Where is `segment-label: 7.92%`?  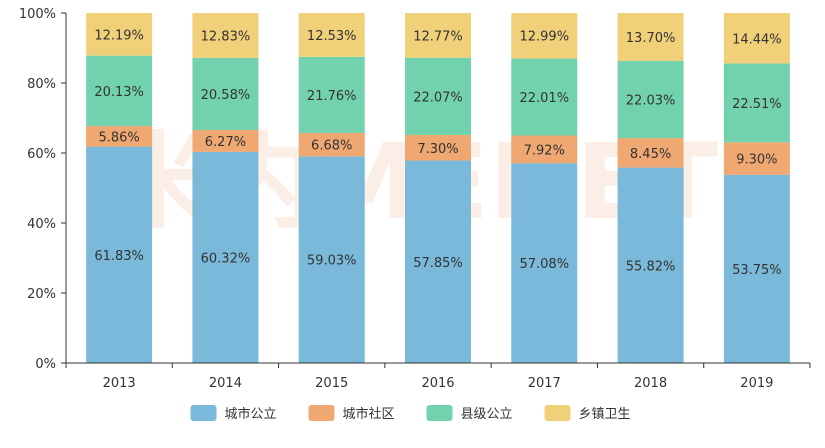
segment-label: 7.92% is located at coordinates (544, 150).